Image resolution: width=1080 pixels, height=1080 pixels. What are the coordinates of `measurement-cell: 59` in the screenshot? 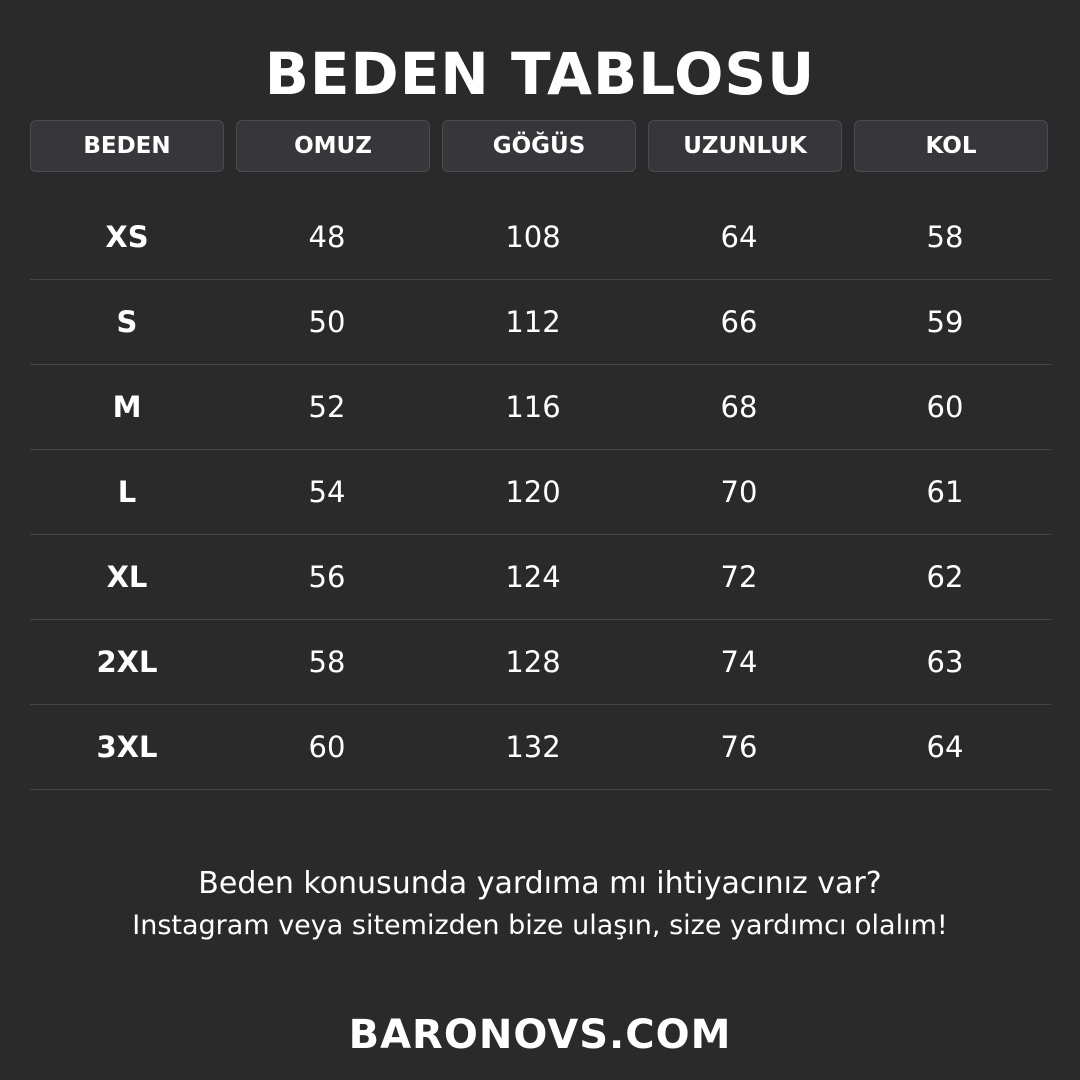 It's located at (945, 322).